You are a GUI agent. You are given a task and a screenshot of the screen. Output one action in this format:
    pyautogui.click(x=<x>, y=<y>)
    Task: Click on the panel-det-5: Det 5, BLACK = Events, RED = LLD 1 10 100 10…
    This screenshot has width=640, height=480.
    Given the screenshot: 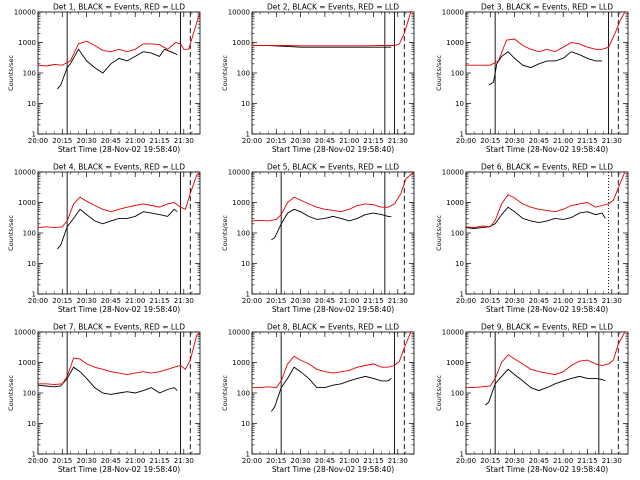 What is the action you would take?
    pyautogui.click(x=318, y=238)
    